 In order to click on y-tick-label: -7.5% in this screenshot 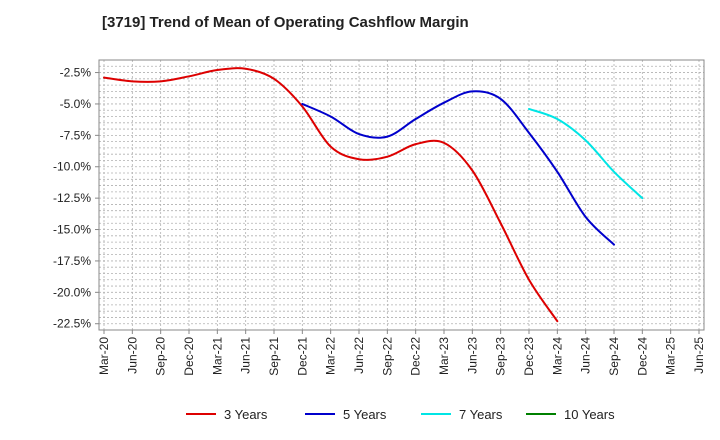, I will do `click(76, 135)`.